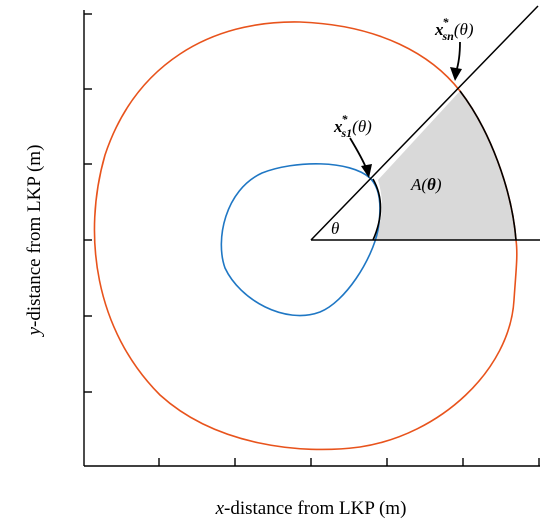 This screenshot has width=550, height=527. Describe the element at coordinates (488, 165) in the screenshot. I see `shaded-region-outer-arc` at that location.